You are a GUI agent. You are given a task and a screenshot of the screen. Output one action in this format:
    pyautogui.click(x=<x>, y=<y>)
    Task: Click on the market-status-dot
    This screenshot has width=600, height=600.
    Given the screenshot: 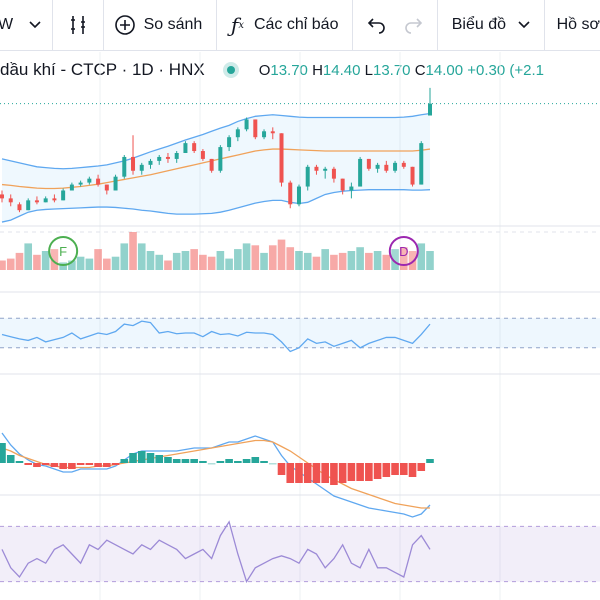 What is the action you would take?
    pyautogui.click(x=230, y=70)
    